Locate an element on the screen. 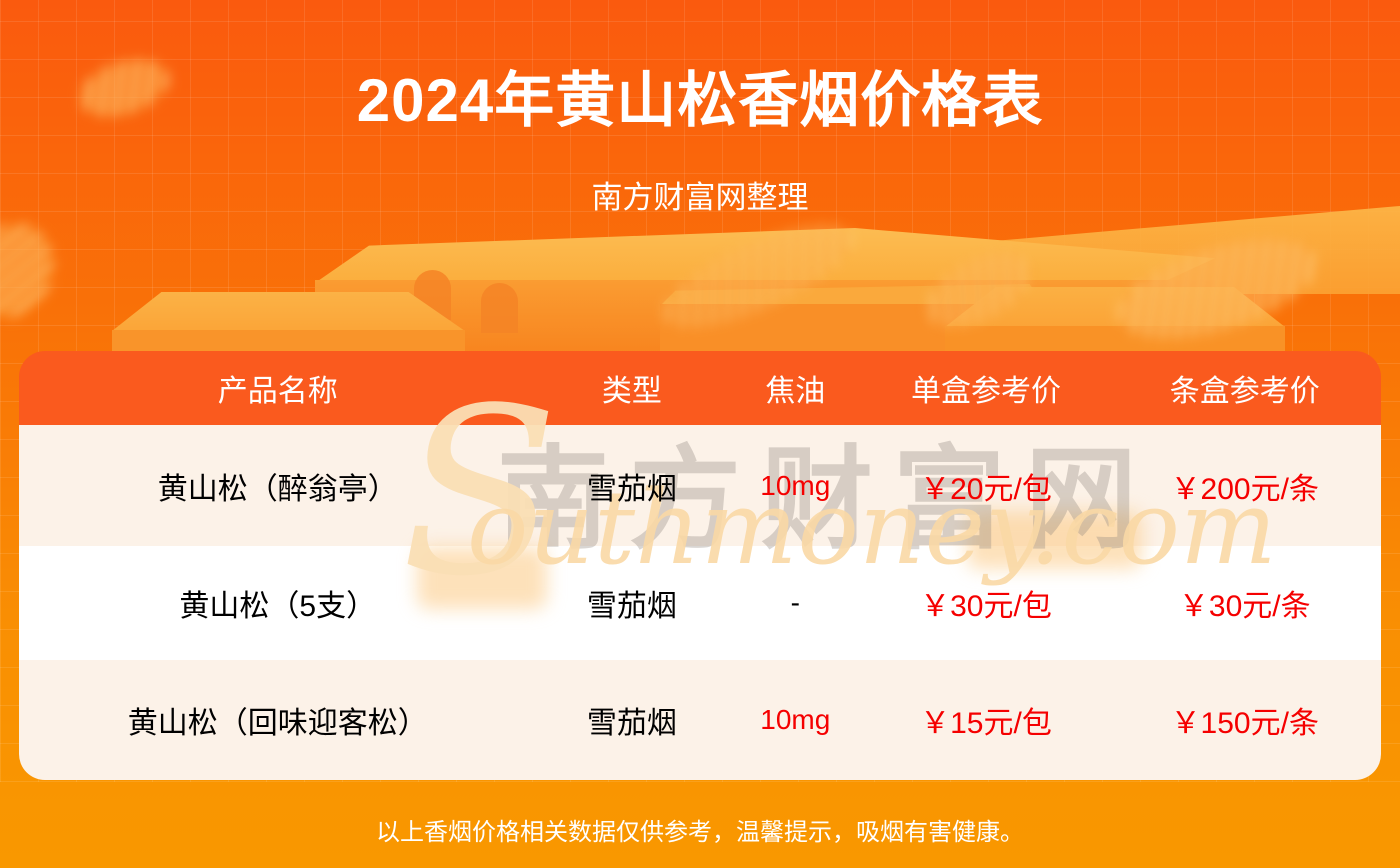 This screenshot has height=868, width=1400. page-title: 2024年黄山松香烟价格表 is located at coordinates (700, 100).